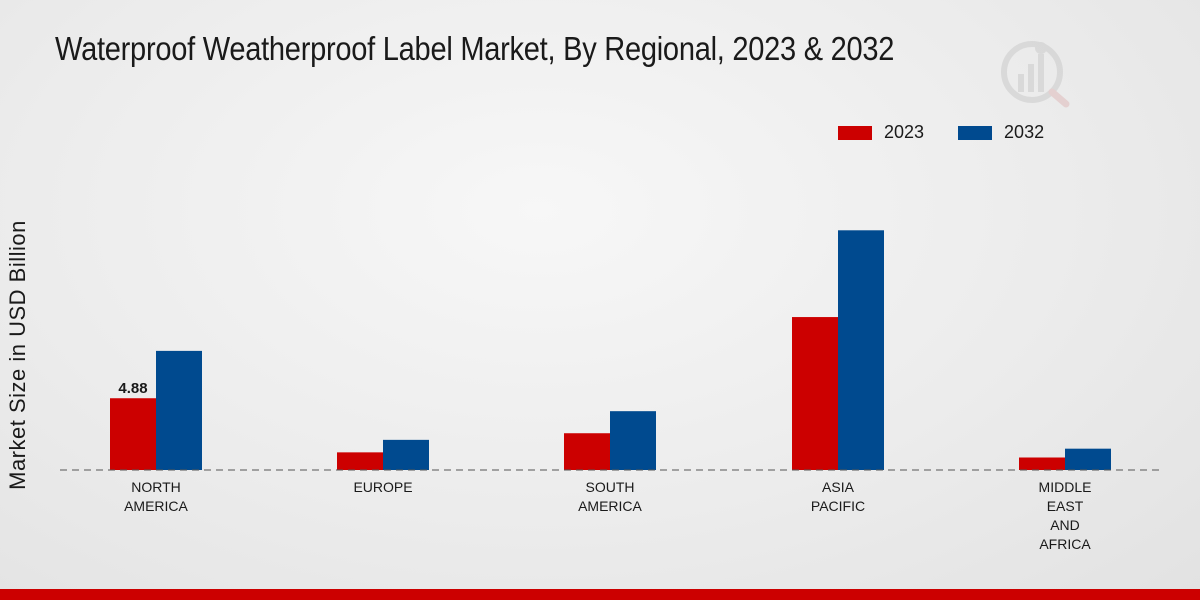 The image size is (1200, 600). I want to click on bottom-accent-bar, so click(600, 594).